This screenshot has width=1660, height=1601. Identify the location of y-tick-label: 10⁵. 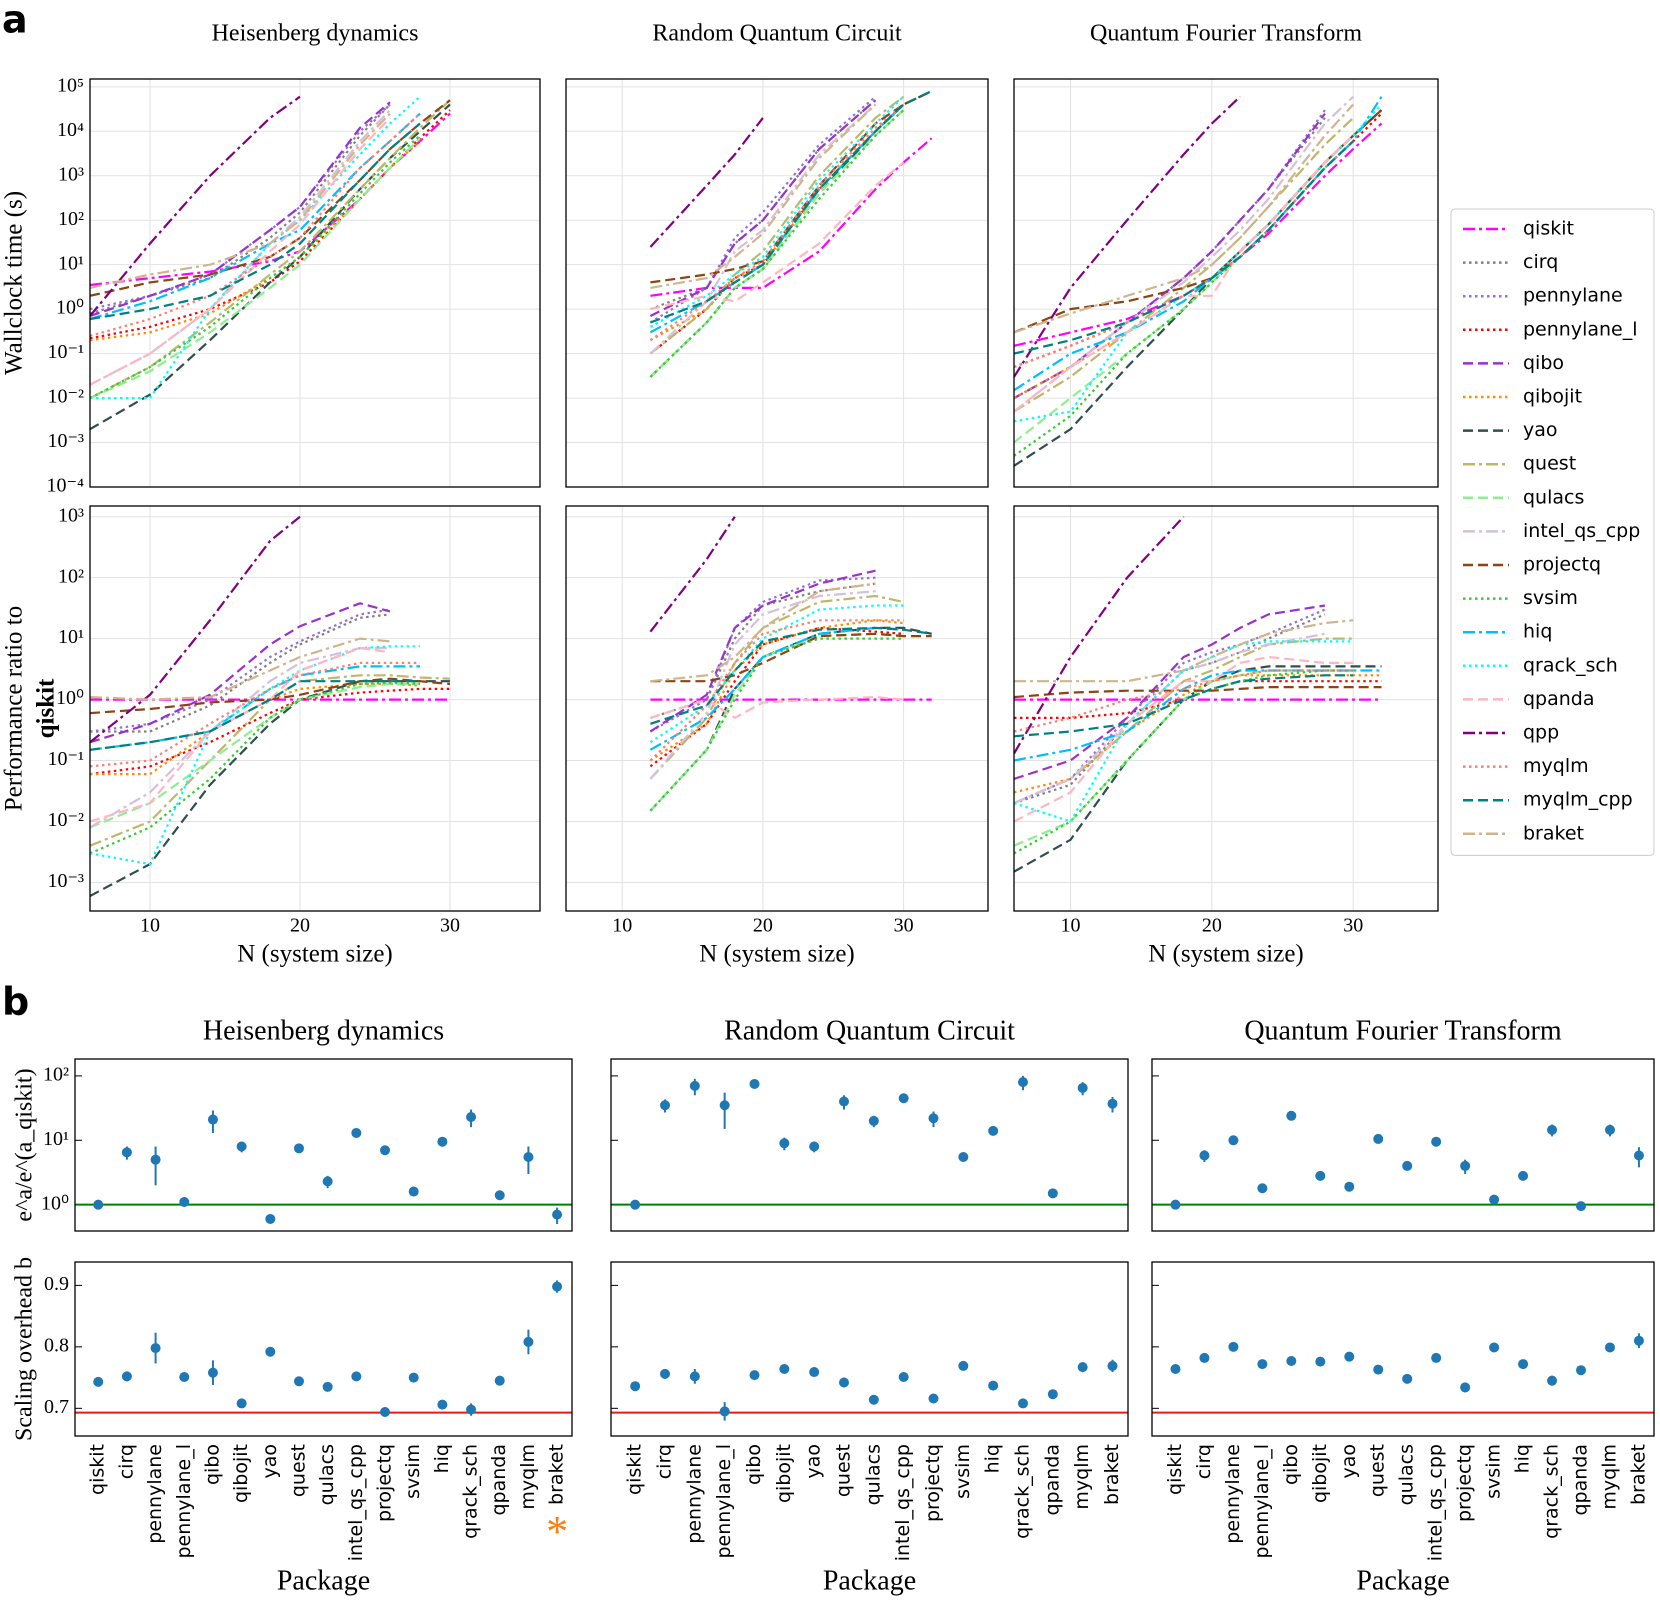
(70, 85).